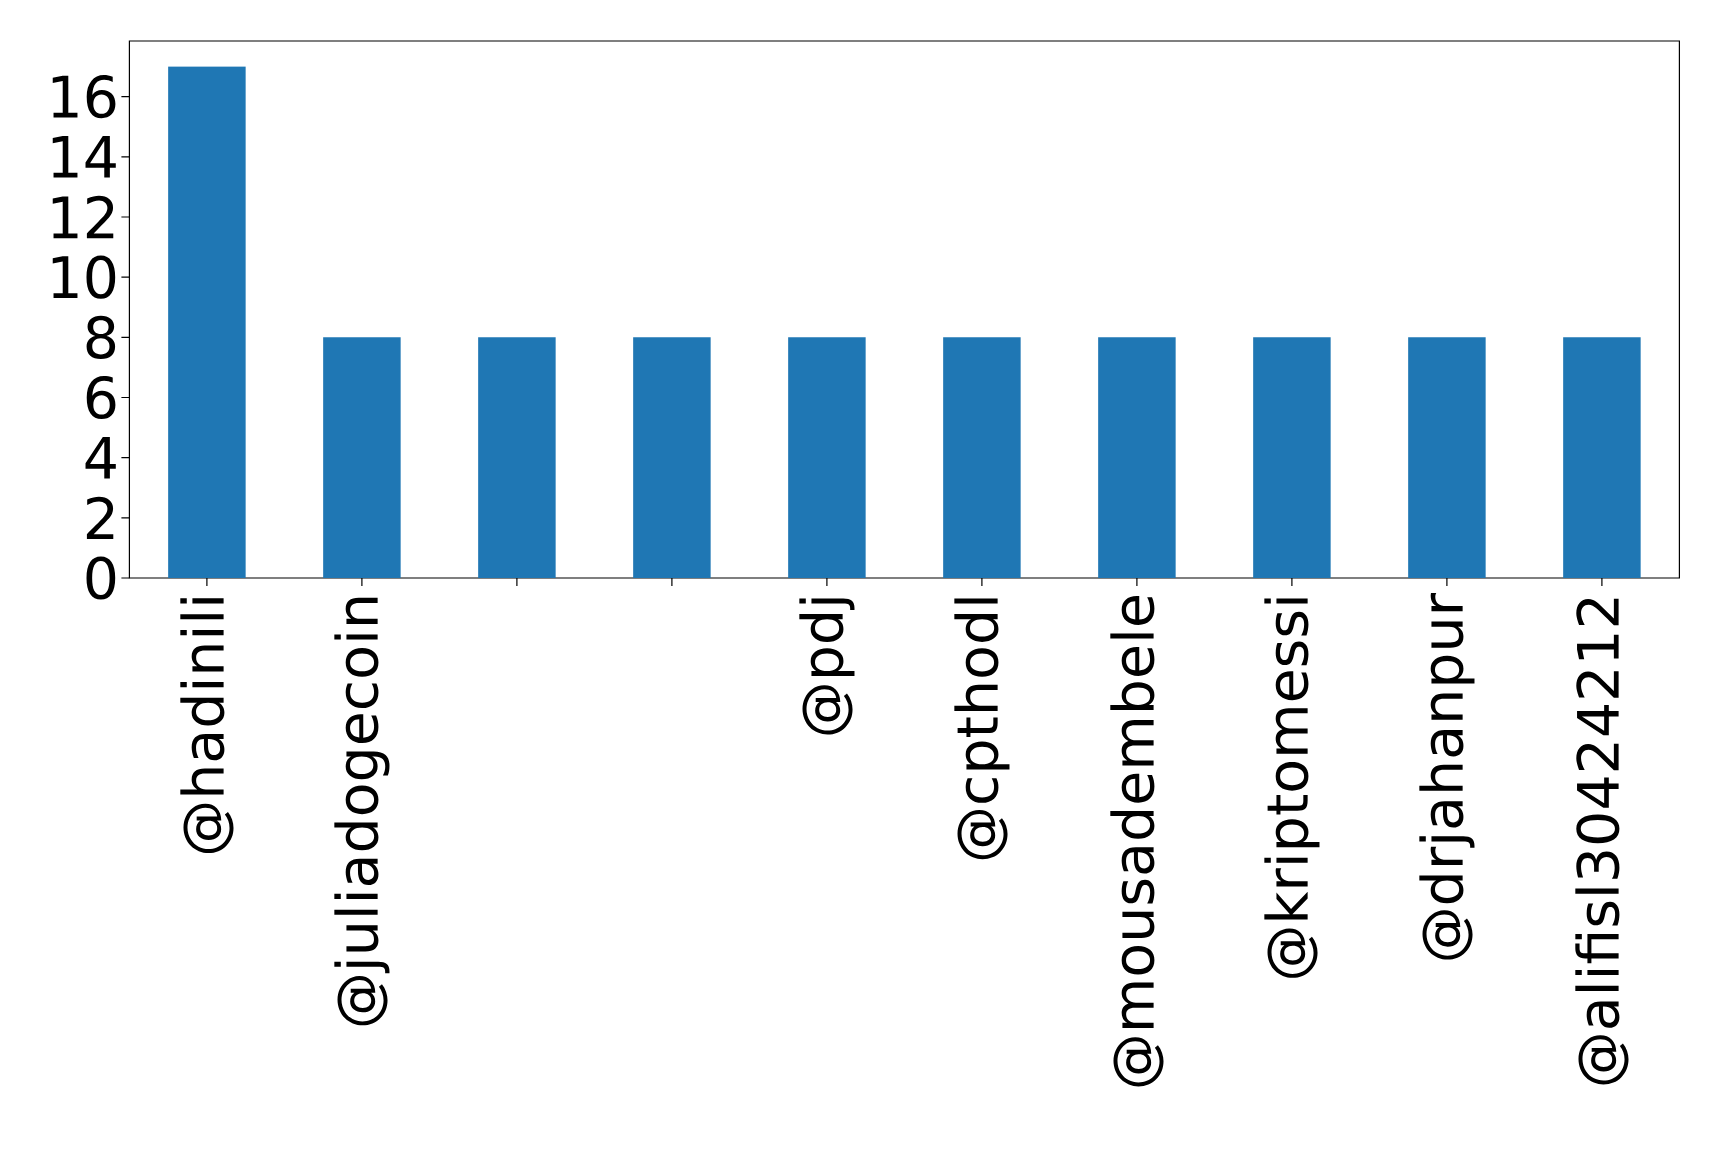  What do you see at coordinates (84, 277) in the screenshot?
I see `y-tick-label: 10` at bounding box center [84, 277].